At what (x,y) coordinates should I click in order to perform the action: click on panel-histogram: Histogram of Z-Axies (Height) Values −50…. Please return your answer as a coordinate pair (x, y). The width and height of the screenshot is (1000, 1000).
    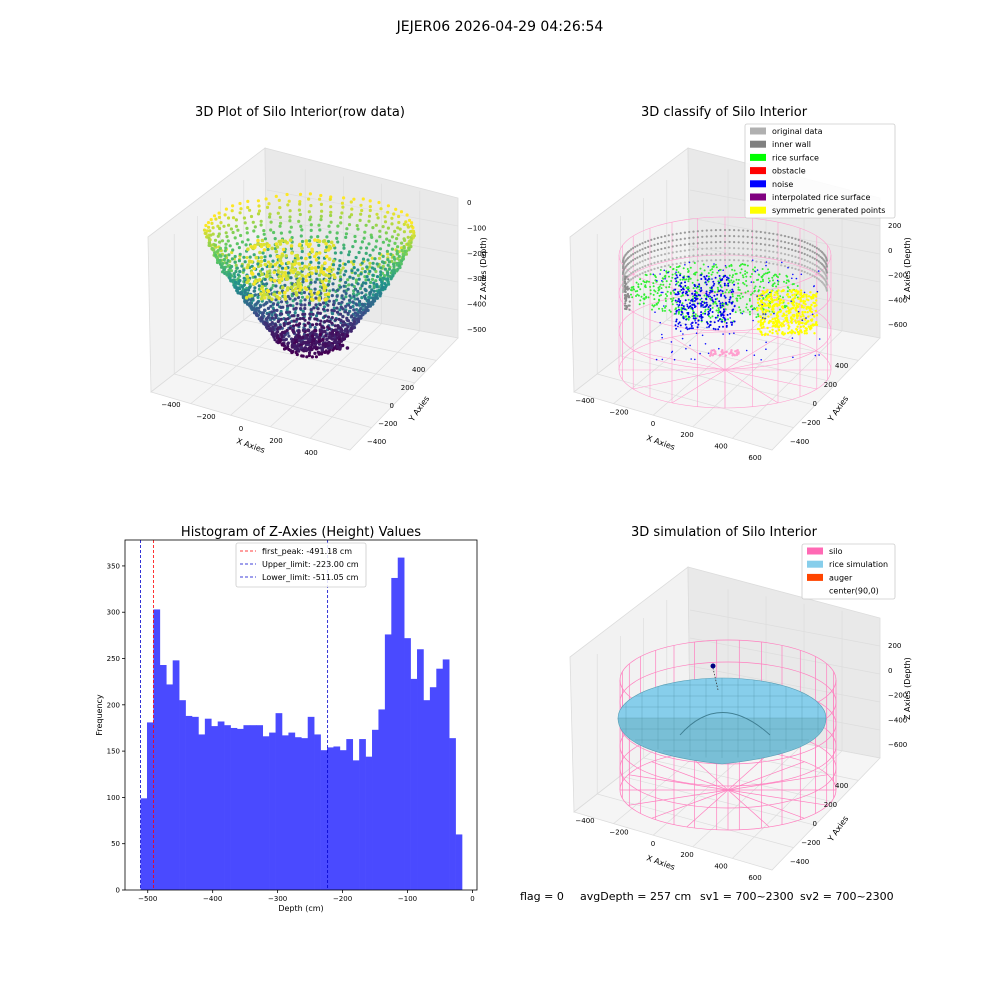
    Looking at the image, I should click on (286, 719).